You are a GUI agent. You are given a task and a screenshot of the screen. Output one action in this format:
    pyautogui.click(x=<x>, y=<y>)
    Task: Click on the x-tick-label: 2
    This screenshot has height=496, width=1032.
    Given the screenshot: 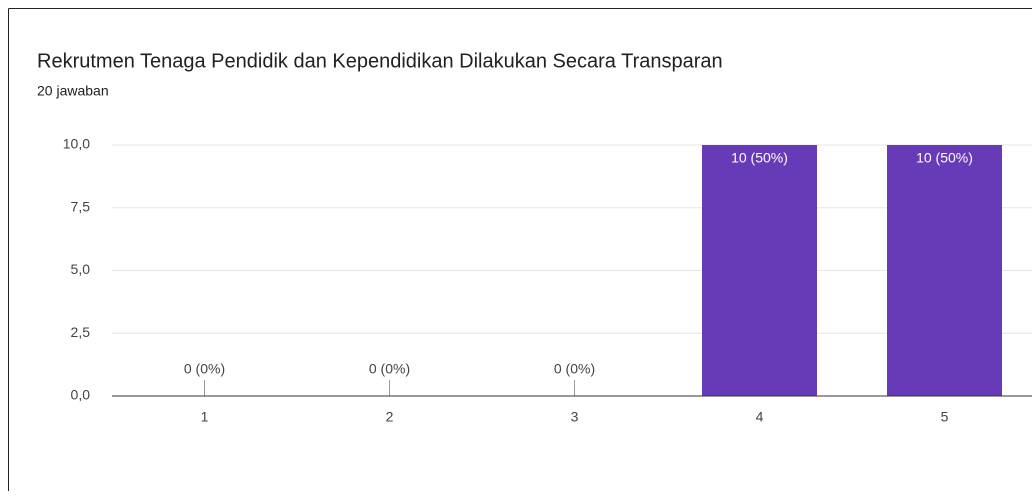 What is the action you would take?
    pyautogui.click(x=390, y=417)
    